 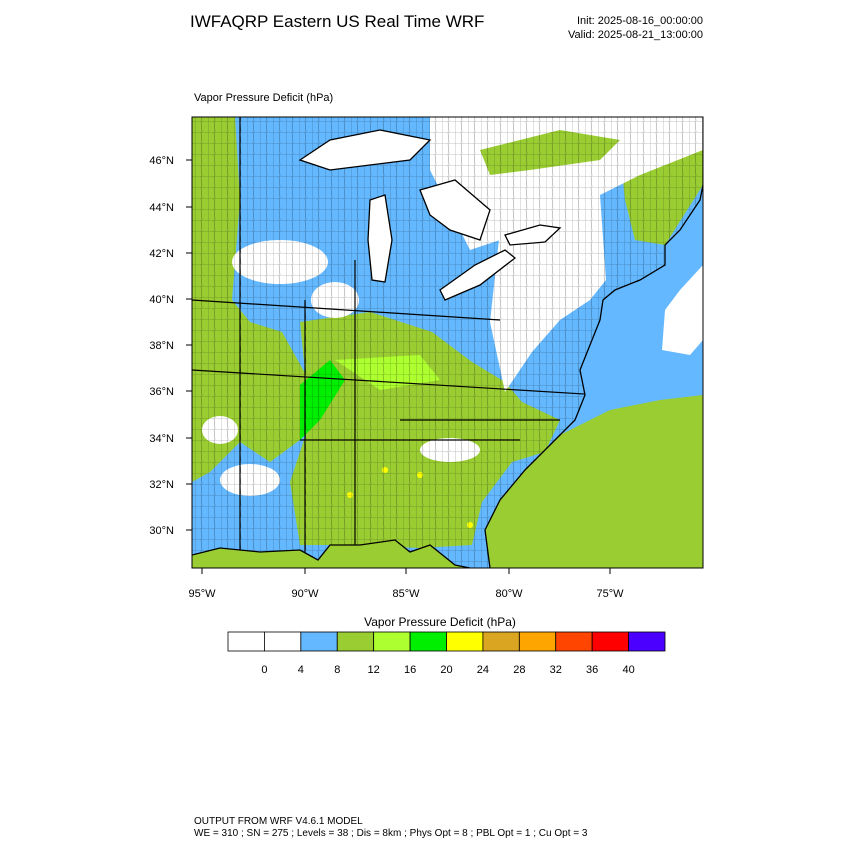 What do you see at coordinates (161, 346) in the screenshot?
I see `lat-label: 38°N` at bounding box center [161, 346].